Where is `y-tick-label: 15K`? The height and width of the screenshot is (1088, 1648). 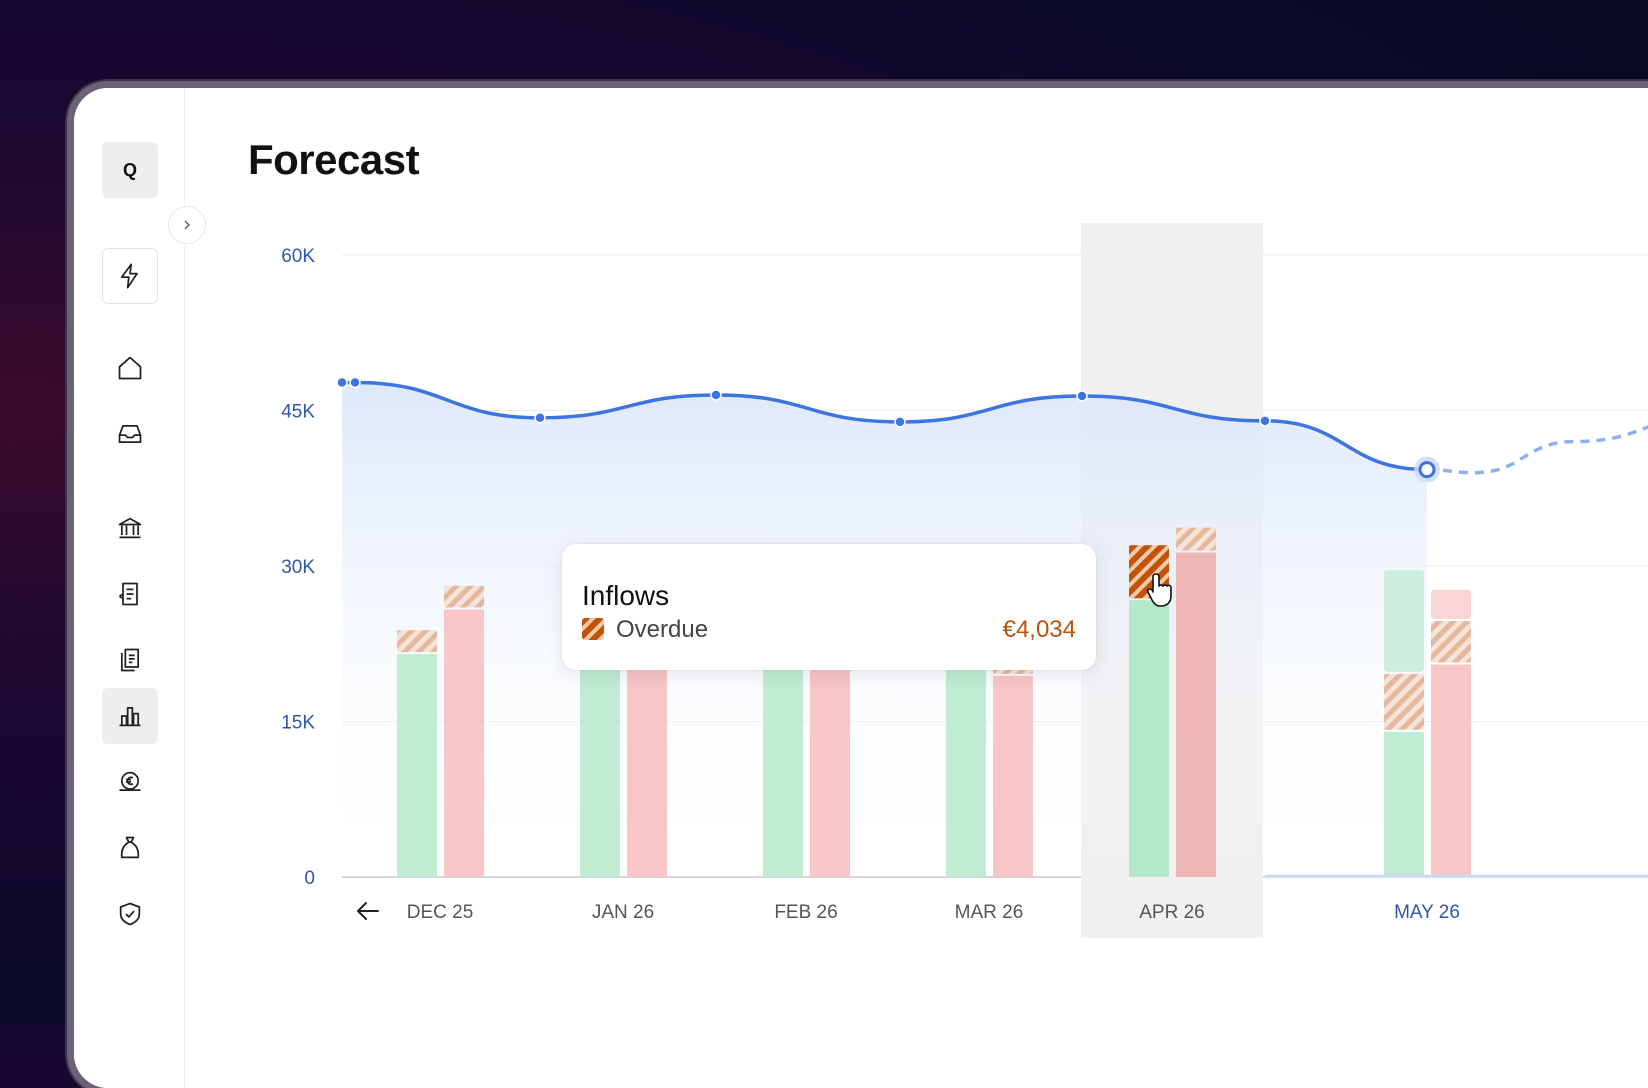
y-tick-label: 15K is located at coordinates (298, 723).